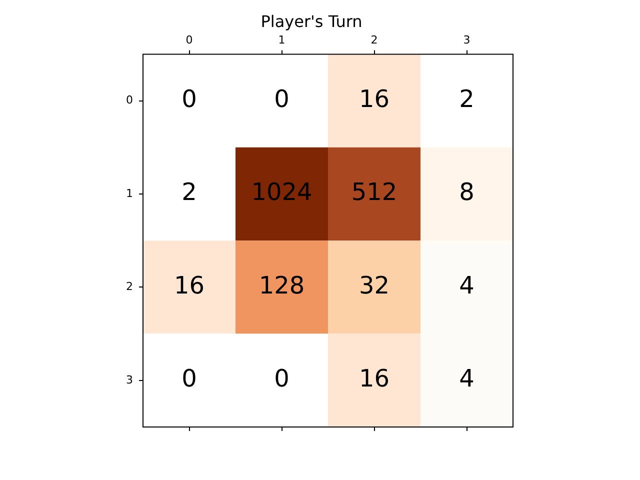 Image resolution: width=640 pixels, height=480 pixels. I want to click on data-label: 1024, so click(281, 192).